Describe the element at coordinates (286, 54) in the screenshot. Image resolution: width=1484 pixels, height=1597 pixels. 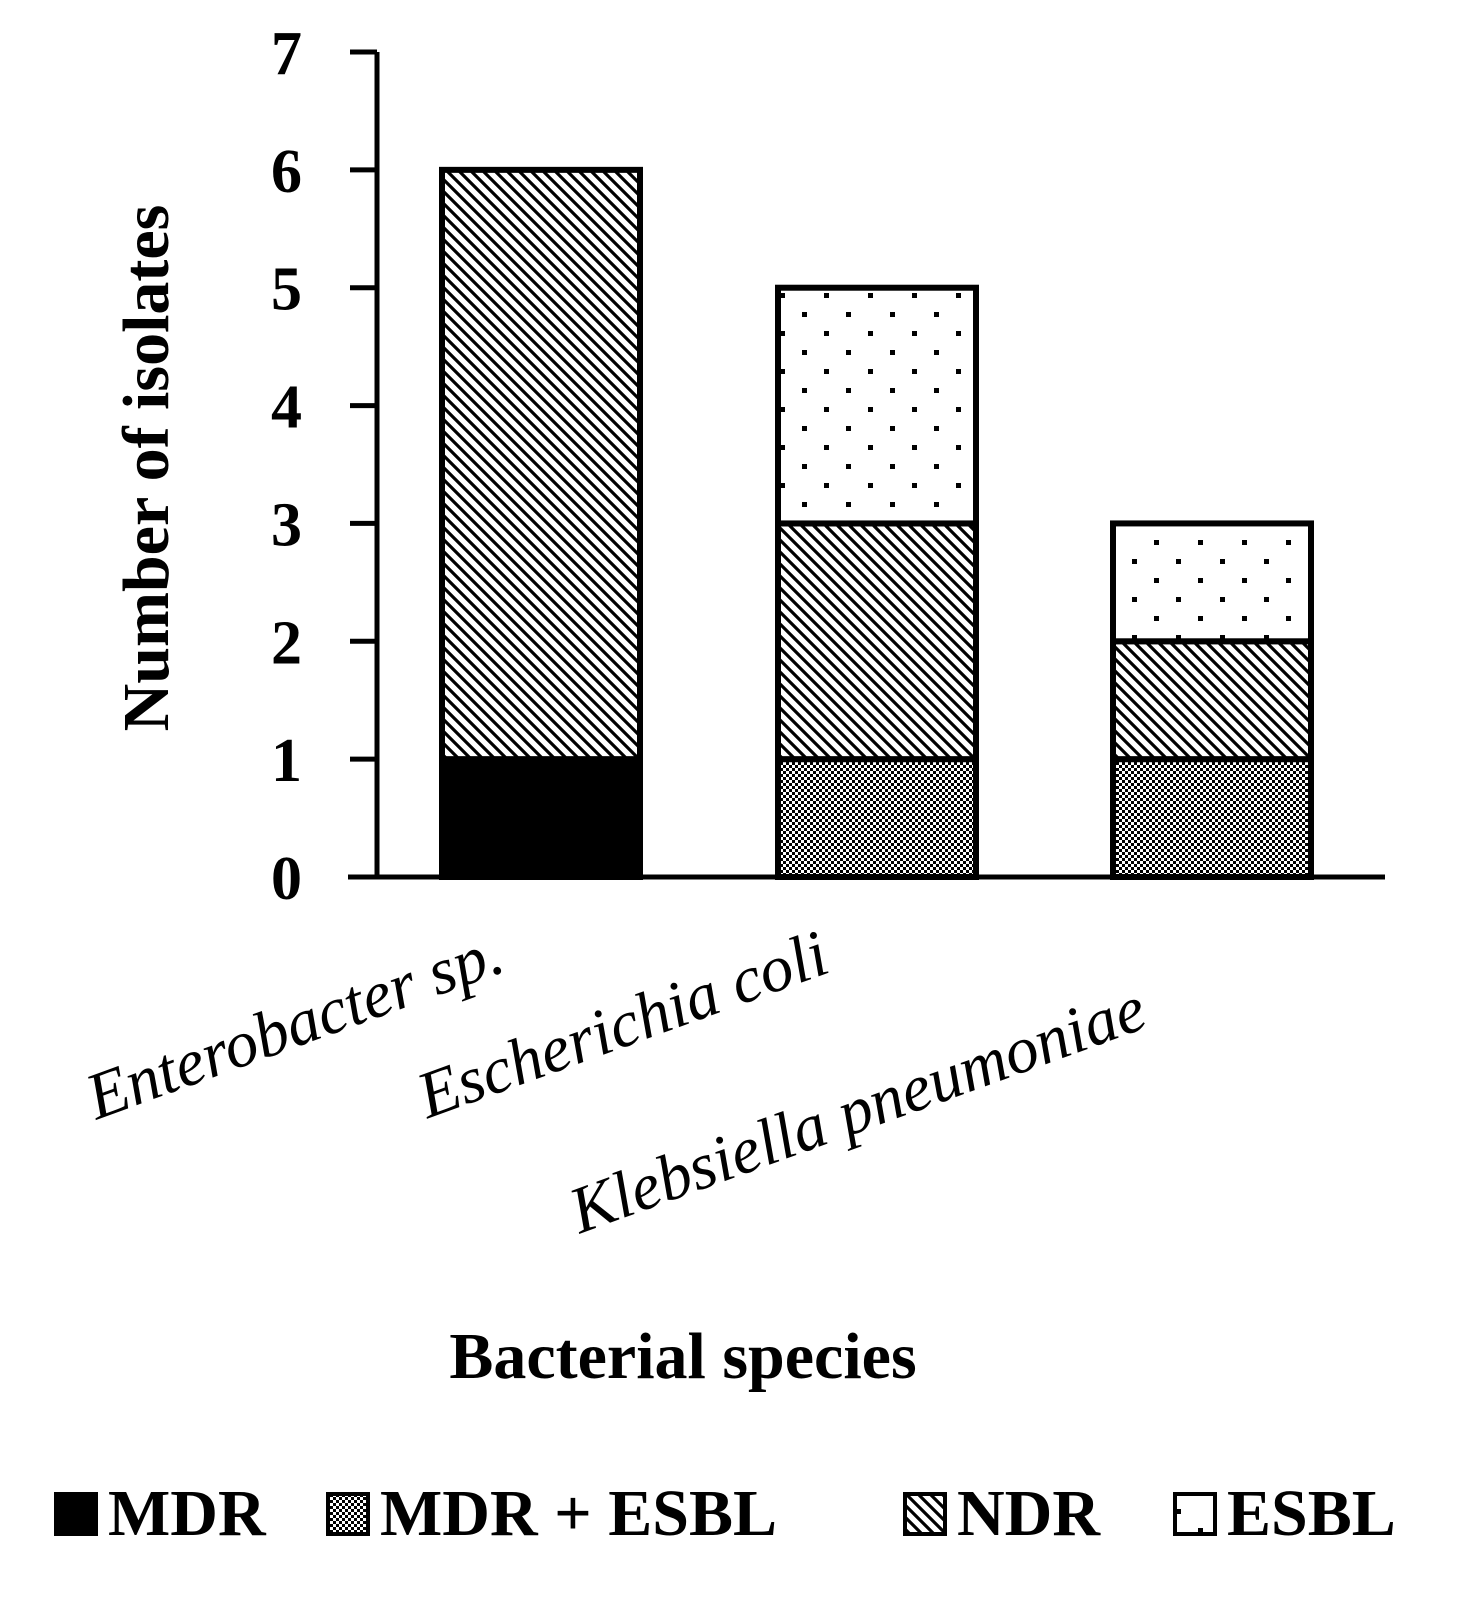
I see `y-tick-label: 7` at that location.